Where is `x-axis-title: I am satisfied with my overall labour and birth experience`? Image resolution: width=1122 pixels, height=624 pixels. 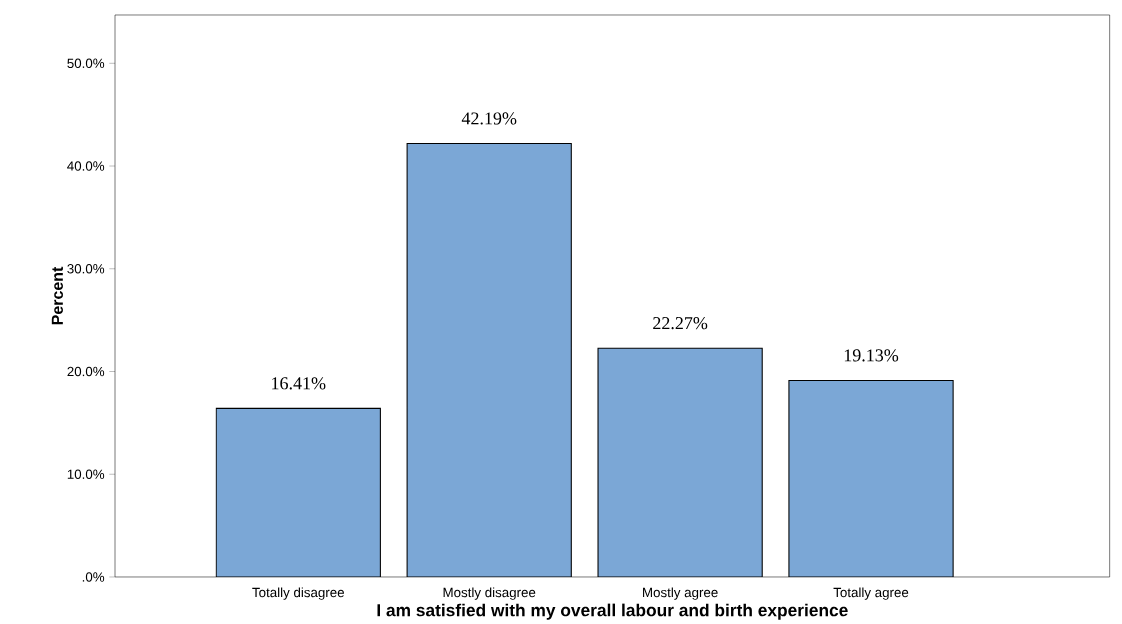
x-axis-title: I am satisfied with my overall labour and birth experience is located at coordinates (612, 611).